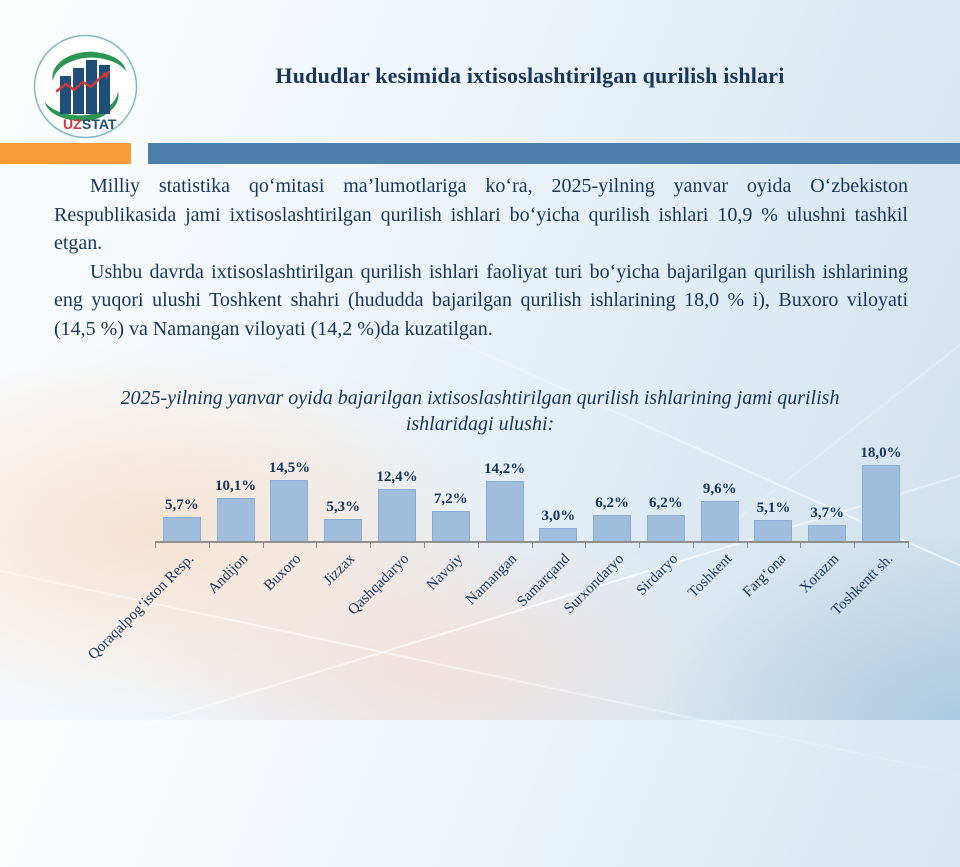 This screenshot has height=867, width=960. I want to click on bar-slot: 7,2%, so click(451, 502).